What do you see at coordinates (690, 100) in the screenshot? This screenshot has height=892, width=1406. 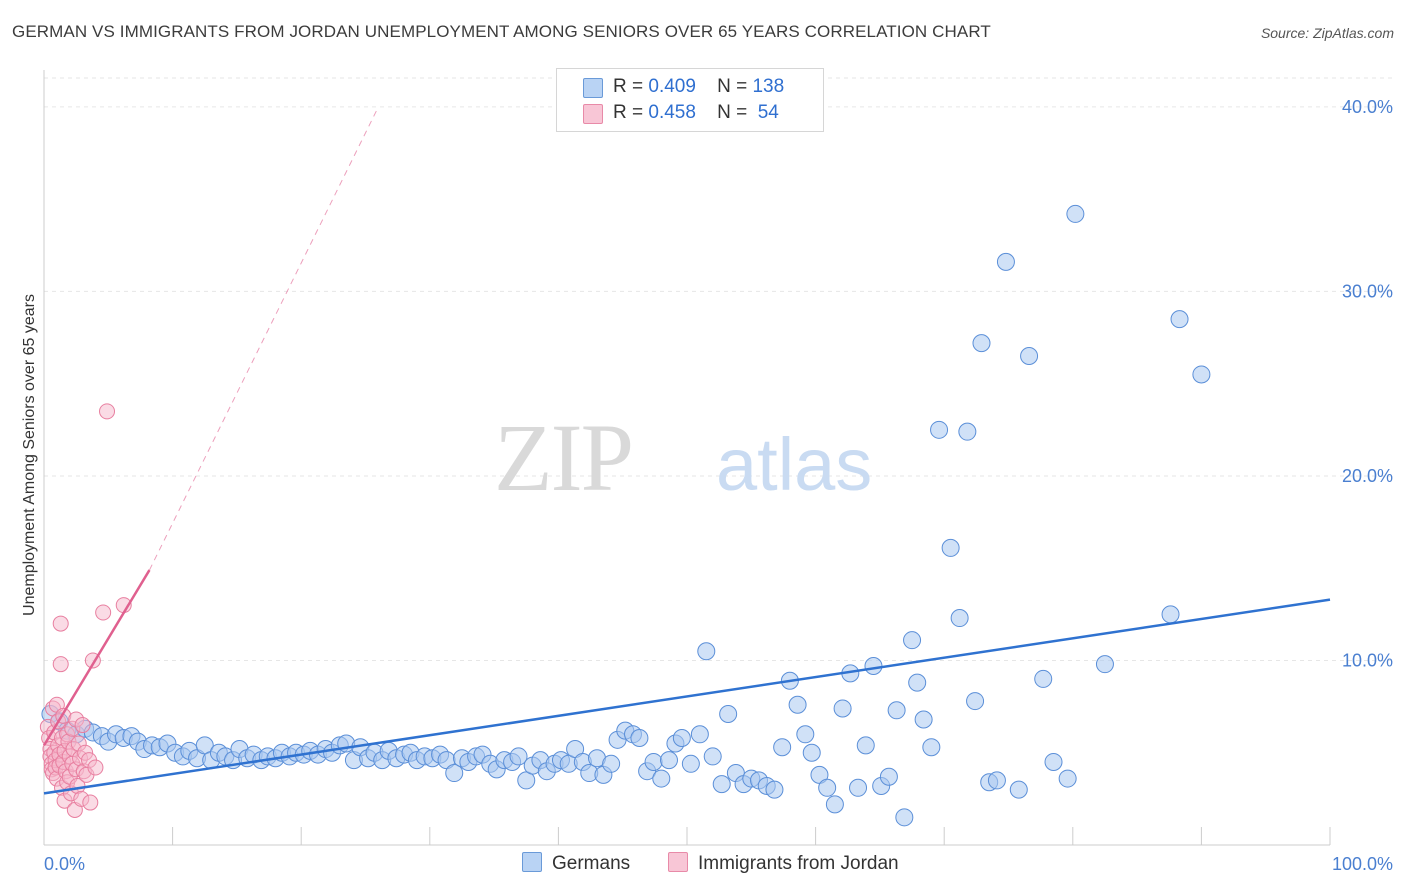 I see `correlation-legend: R = 0.409 N = 138 R = 0.458 N = 54` at bounding box center [690, 100].